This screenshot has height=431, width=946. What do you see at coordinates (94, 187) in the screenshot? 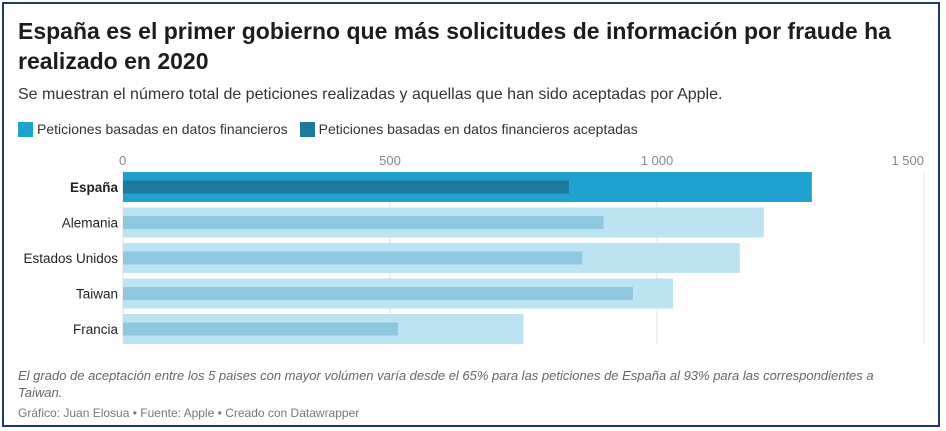
I see `category-label: España` at bounding box center [94, 187].